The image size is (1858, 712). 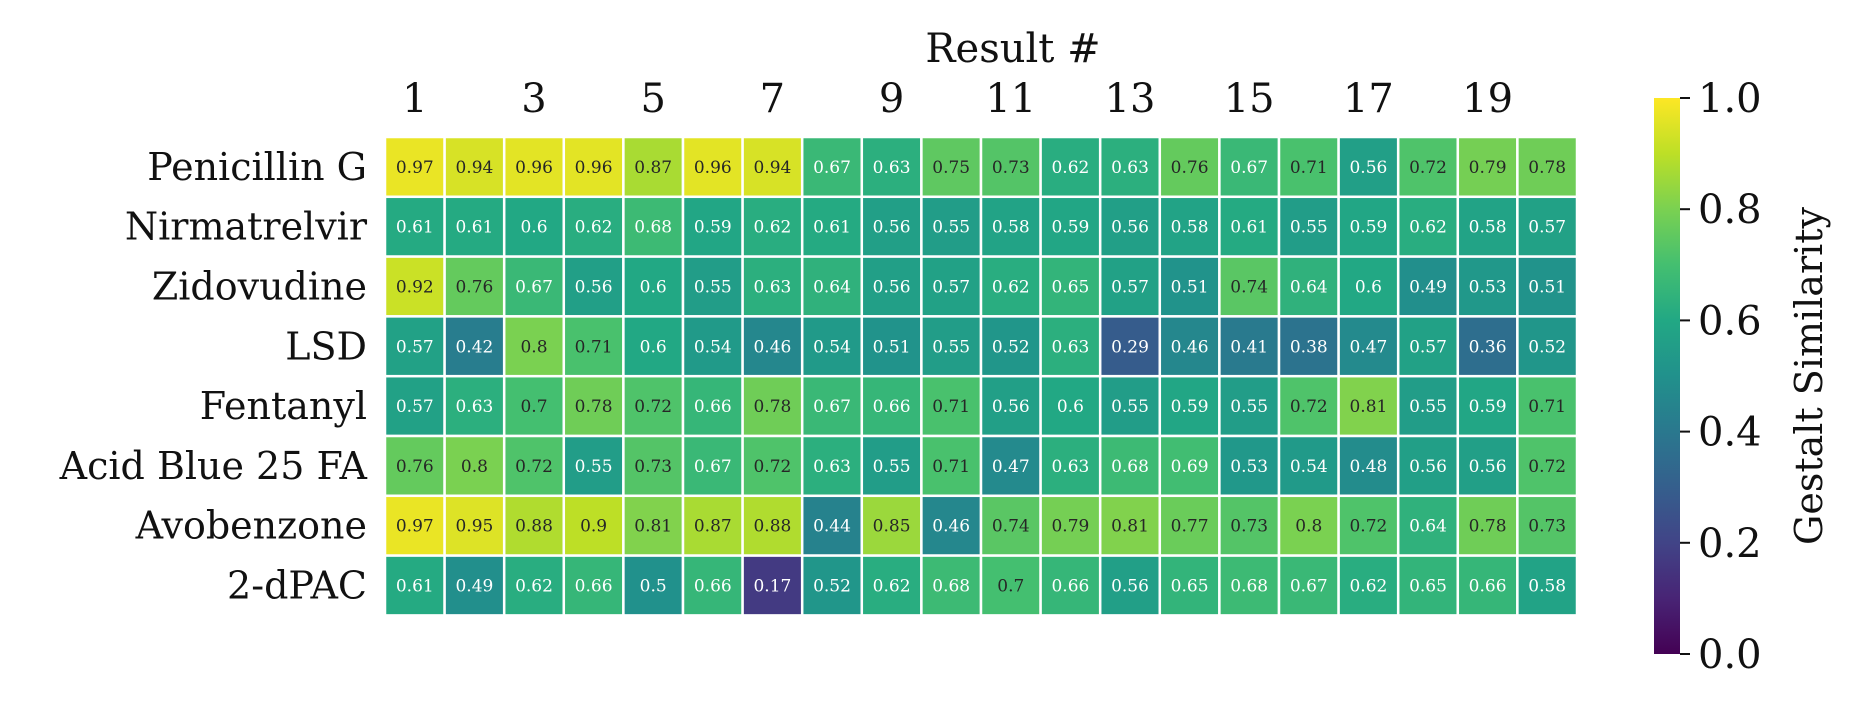 I want to click on y-tick-label: LSD, so click(x=326, y=346).